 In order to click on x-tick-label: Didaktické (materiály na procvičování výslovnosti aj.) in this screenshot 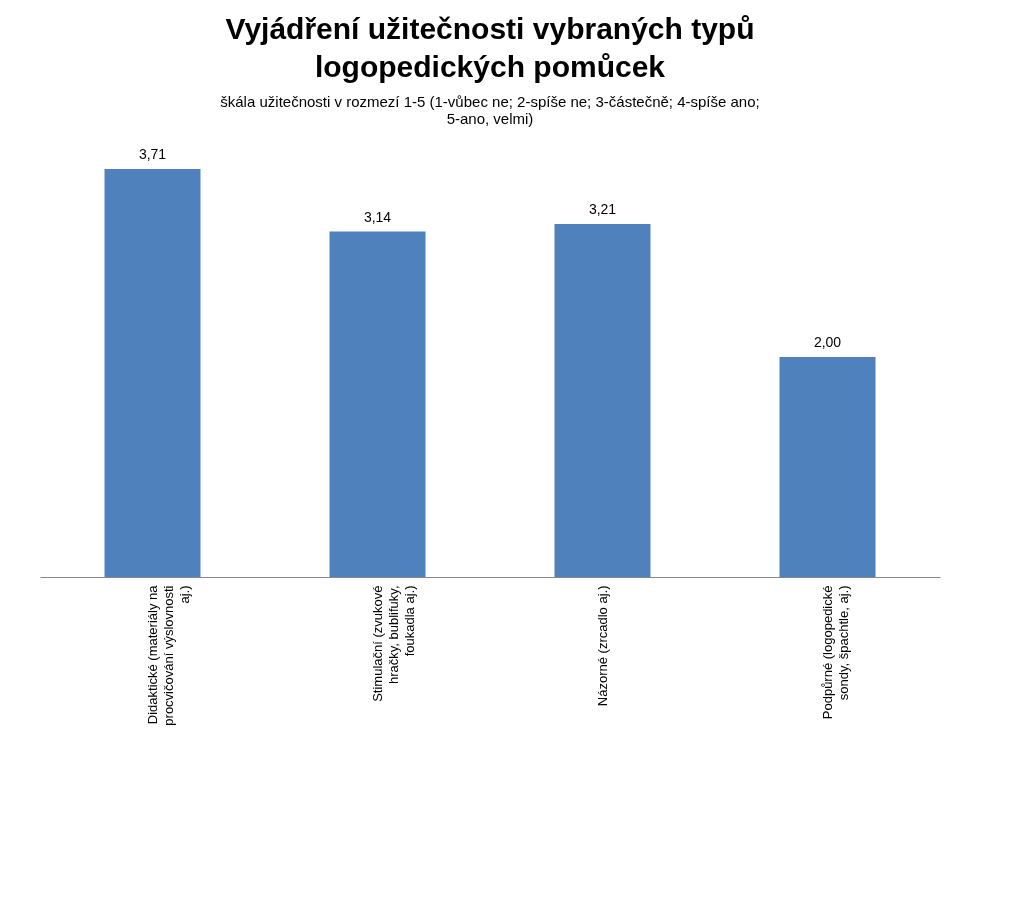, I will do `click(168, 655)`.